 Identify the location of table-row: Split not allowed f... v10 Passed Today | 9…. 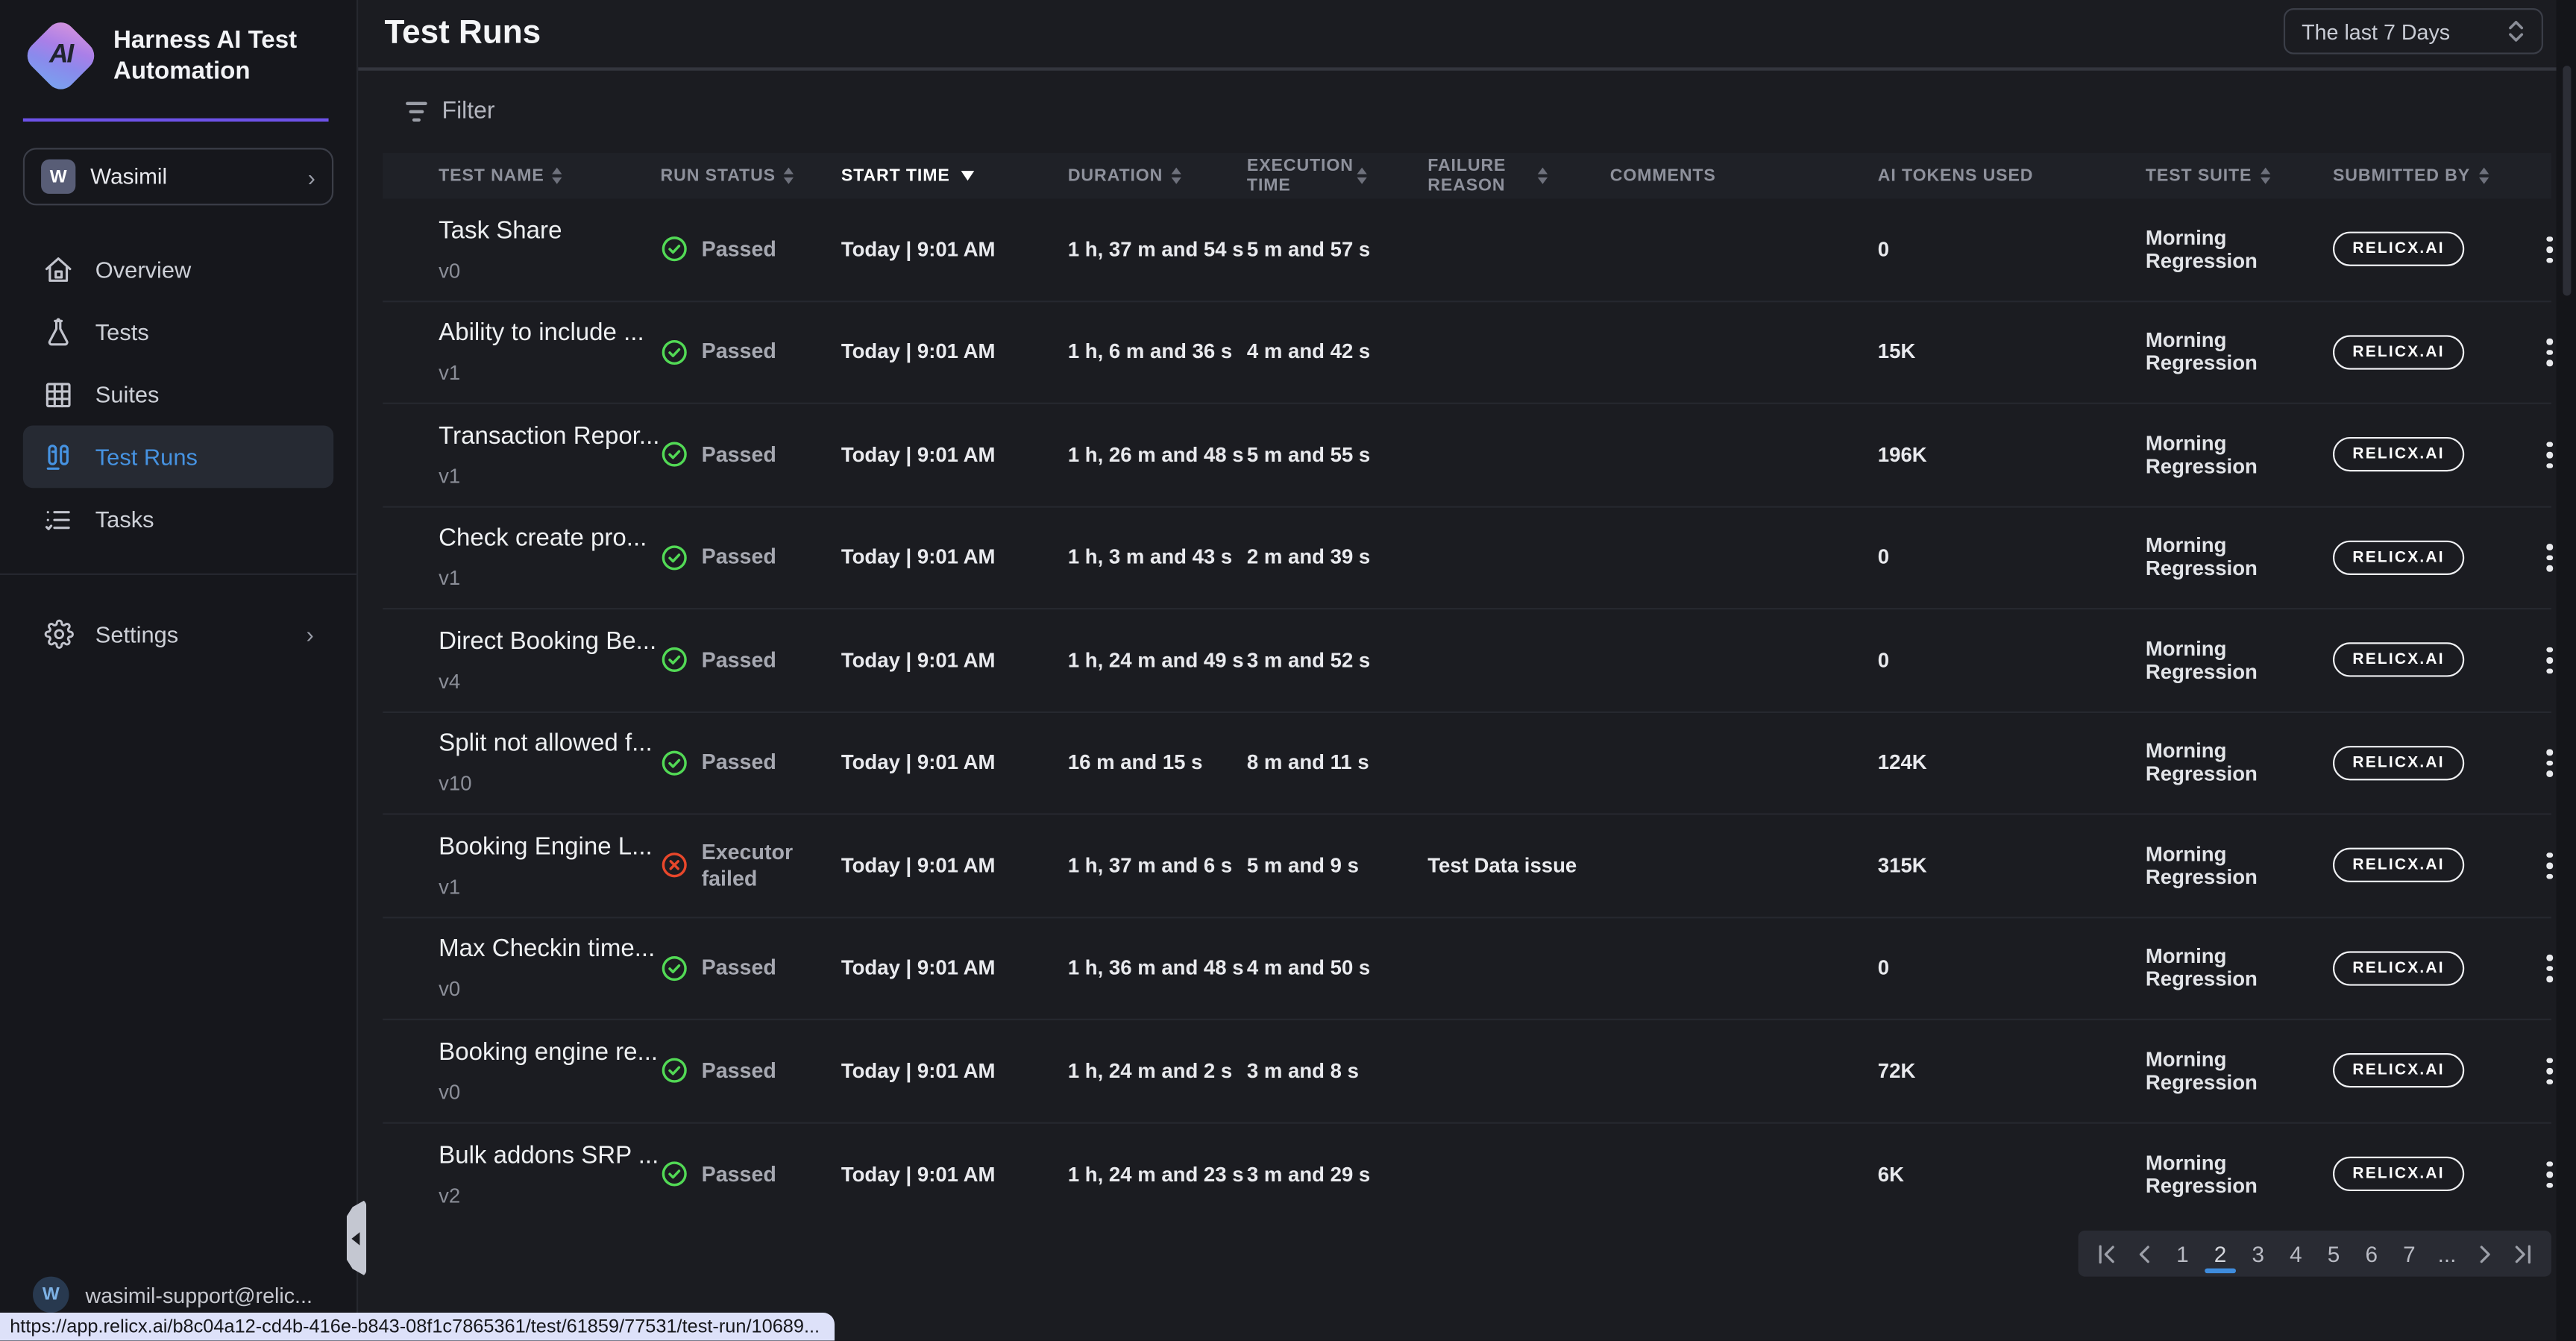
(1468, 763).